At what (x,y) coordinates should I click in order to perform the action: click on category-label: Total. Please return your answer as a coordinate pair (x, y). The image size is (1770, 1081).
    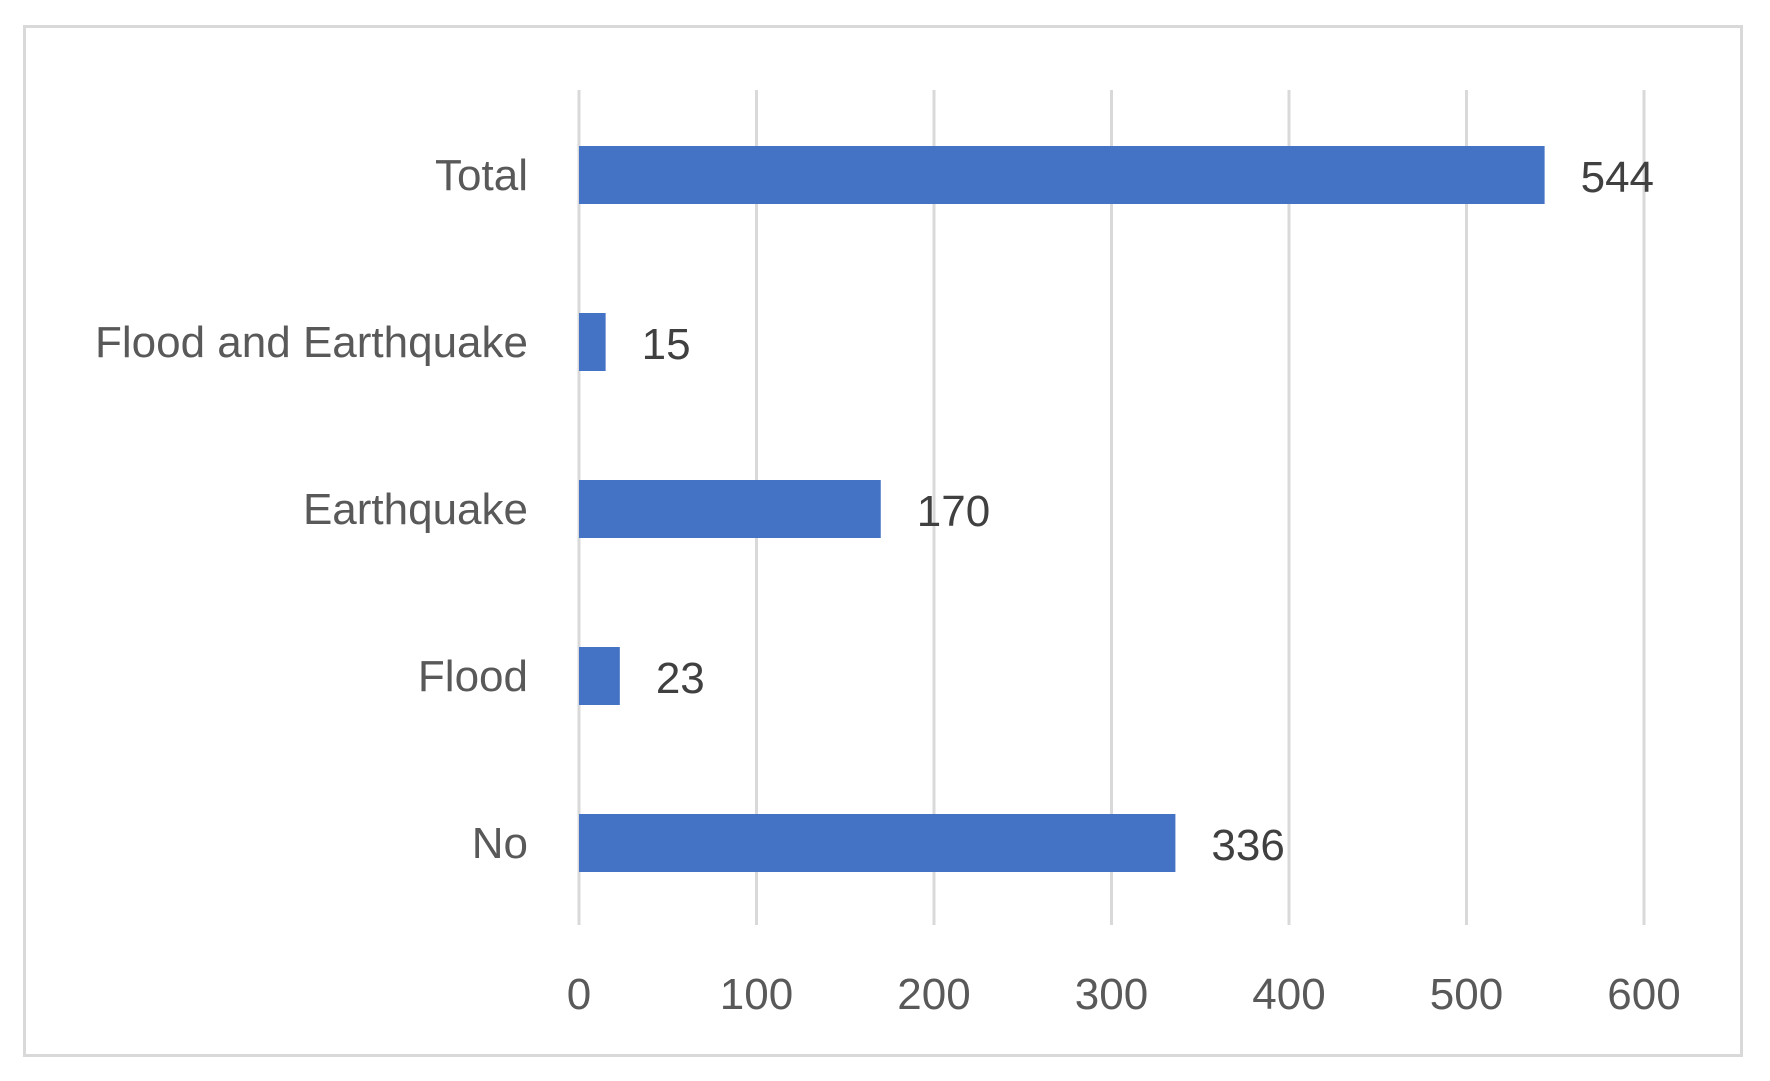
    Looking at the image, I should click on (481, 175).